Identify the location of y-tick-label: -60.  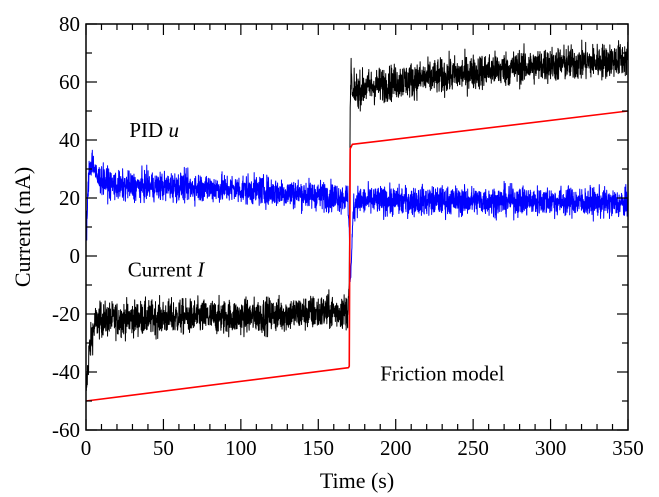
(66, 430).